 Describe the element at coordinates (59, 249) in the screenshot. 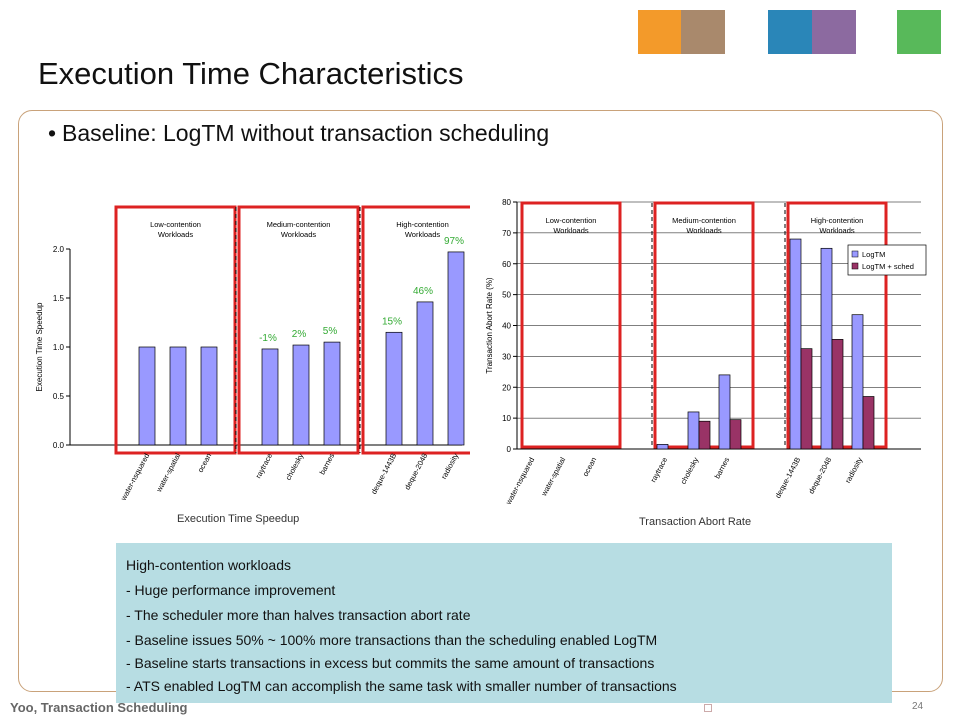

I see `y-tick-label: 2.0` at that location.